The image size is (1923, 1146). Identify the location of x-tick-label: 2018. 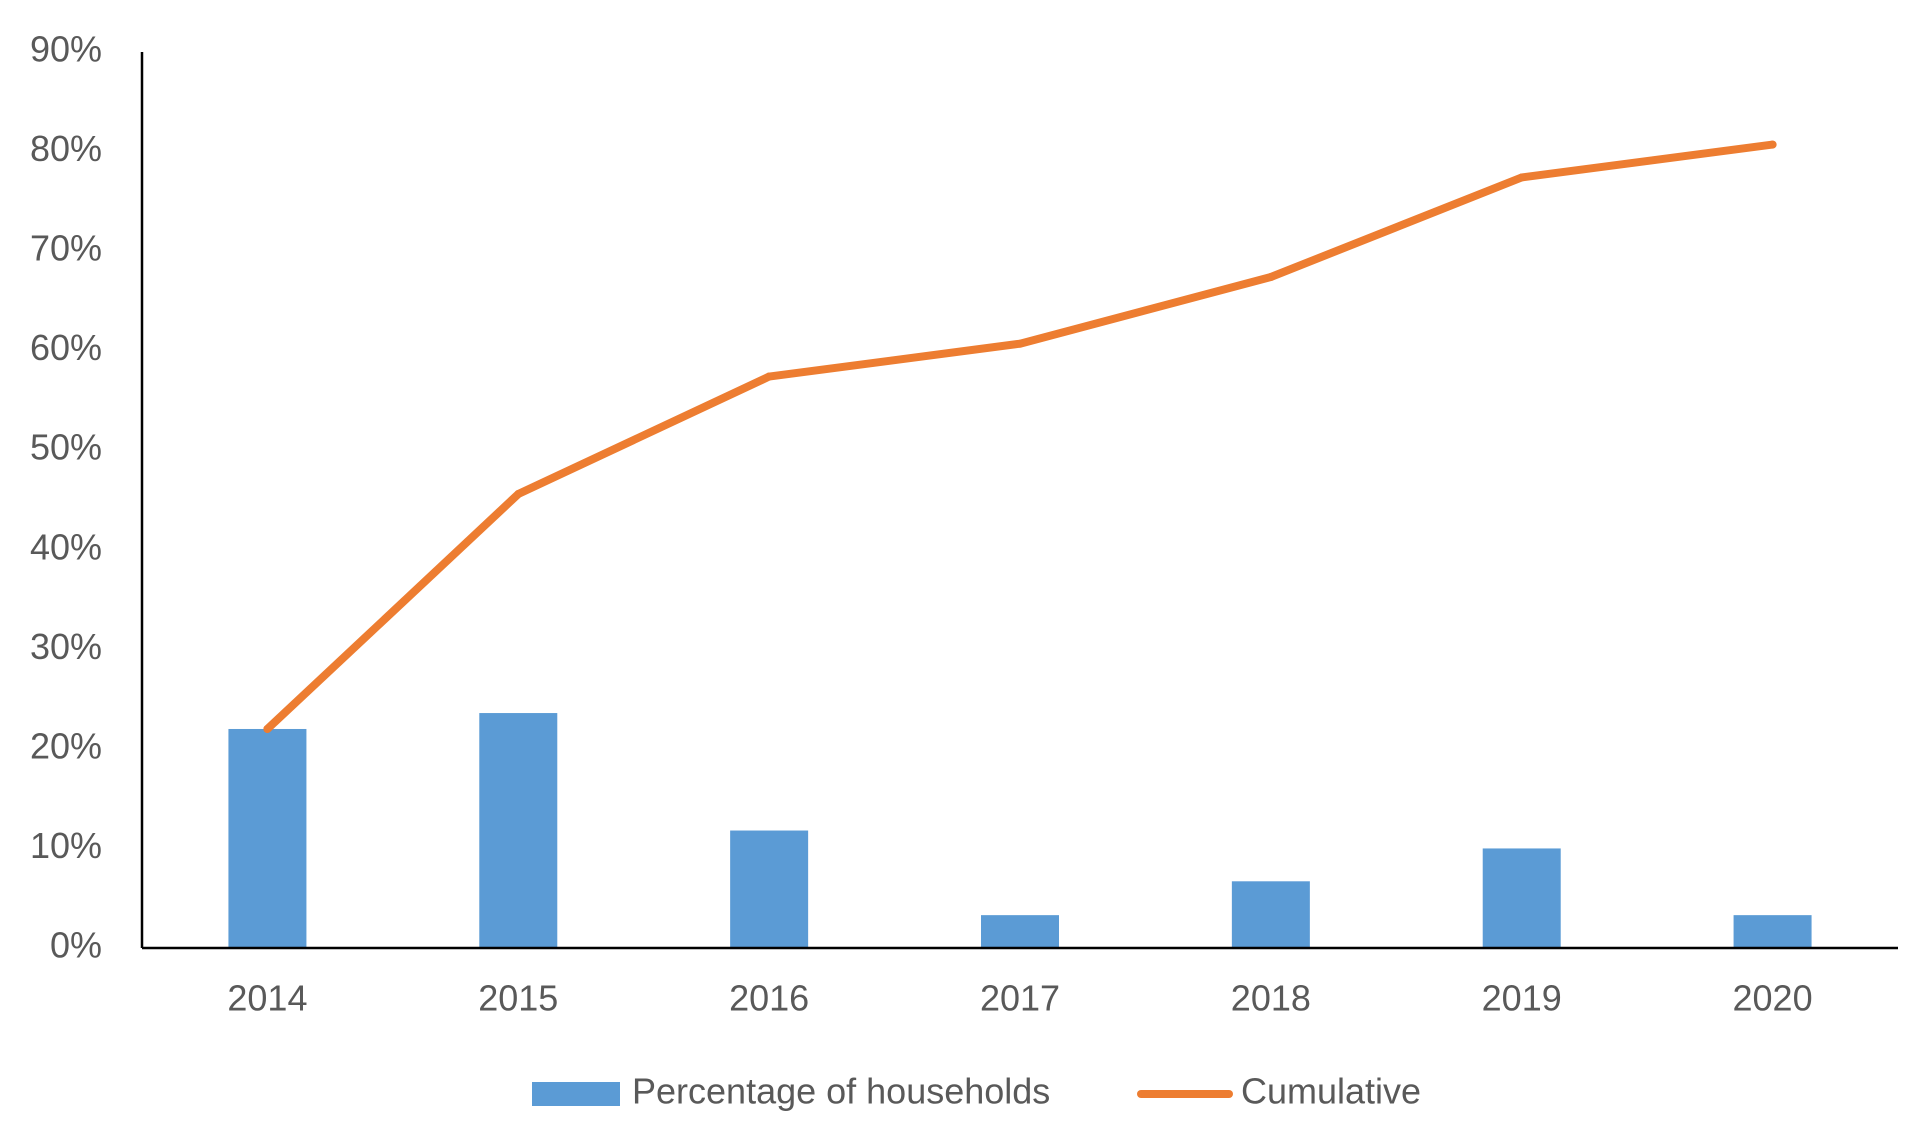
(1271, 998).